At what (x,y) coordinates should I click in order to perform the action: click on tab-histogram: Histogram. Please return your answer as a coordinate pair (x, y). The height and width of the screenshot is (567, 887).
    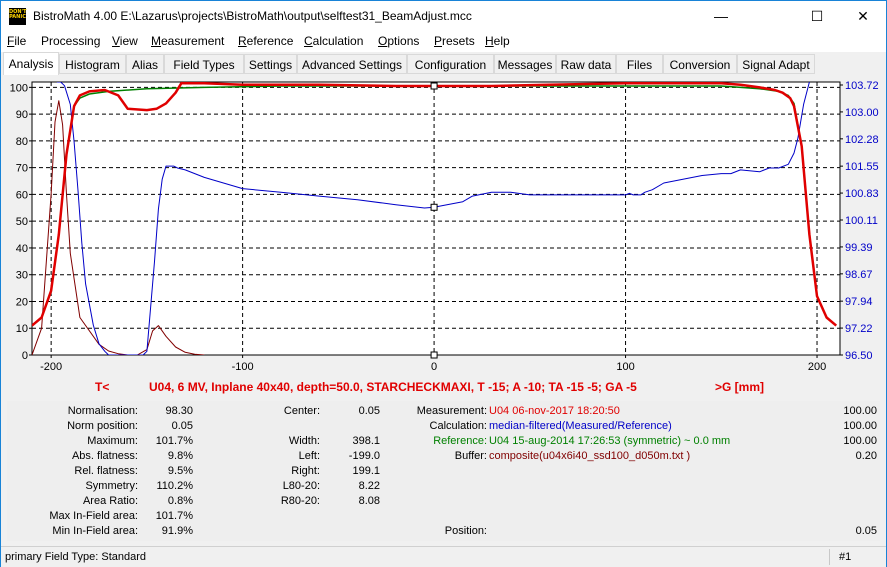
    Looking at the image, I should click on (92, 64).